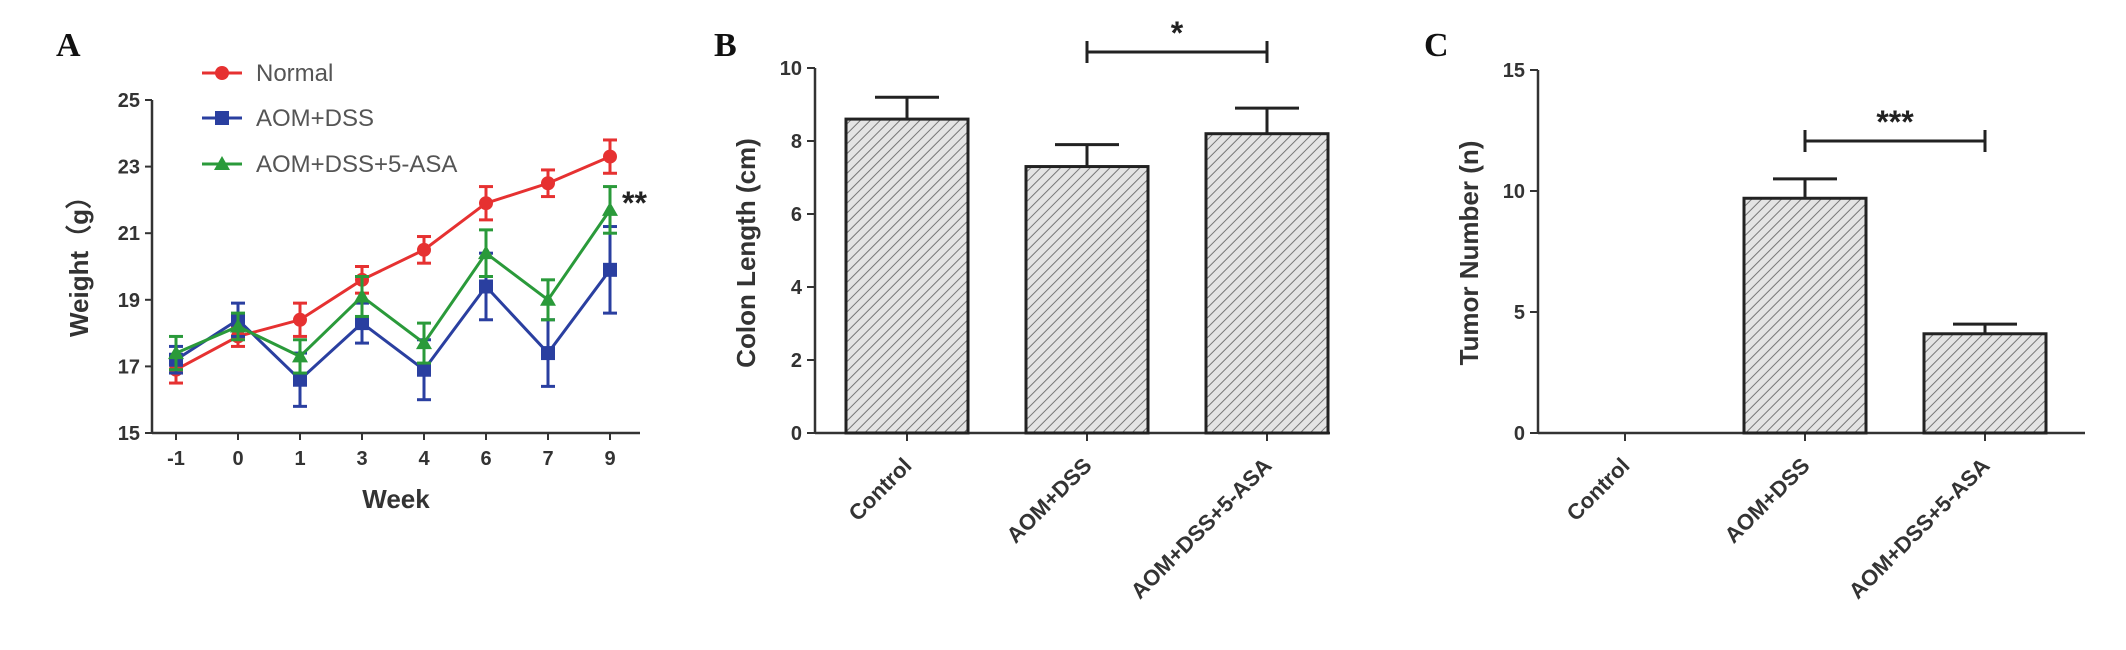  What do you see at coordinates (1436, 45) in the screenshot?
I see `panel-label-c: C` at bounding box center [1436, 45].